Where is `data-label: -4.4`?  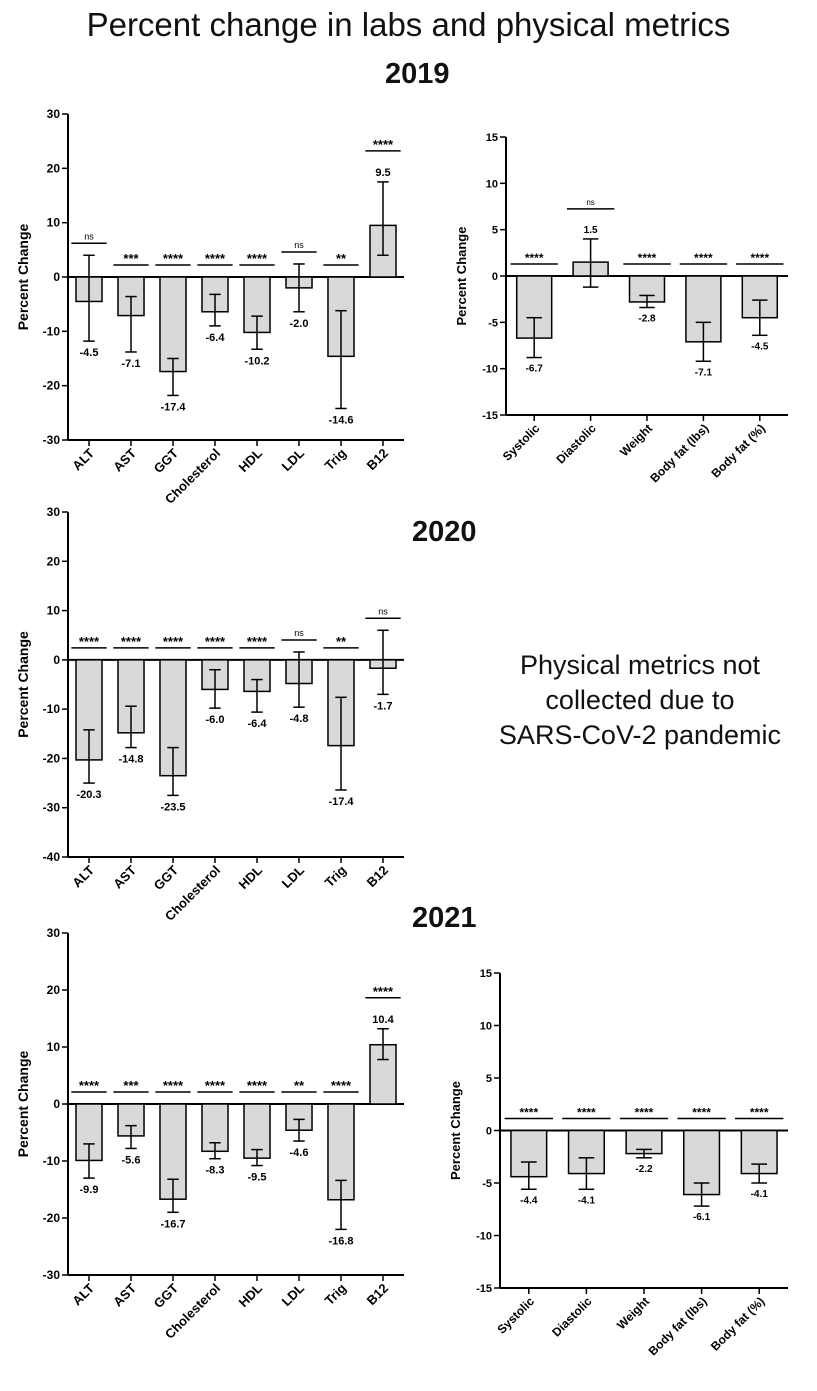
data-label: -4.4 is located at coordinates (529, 1200).